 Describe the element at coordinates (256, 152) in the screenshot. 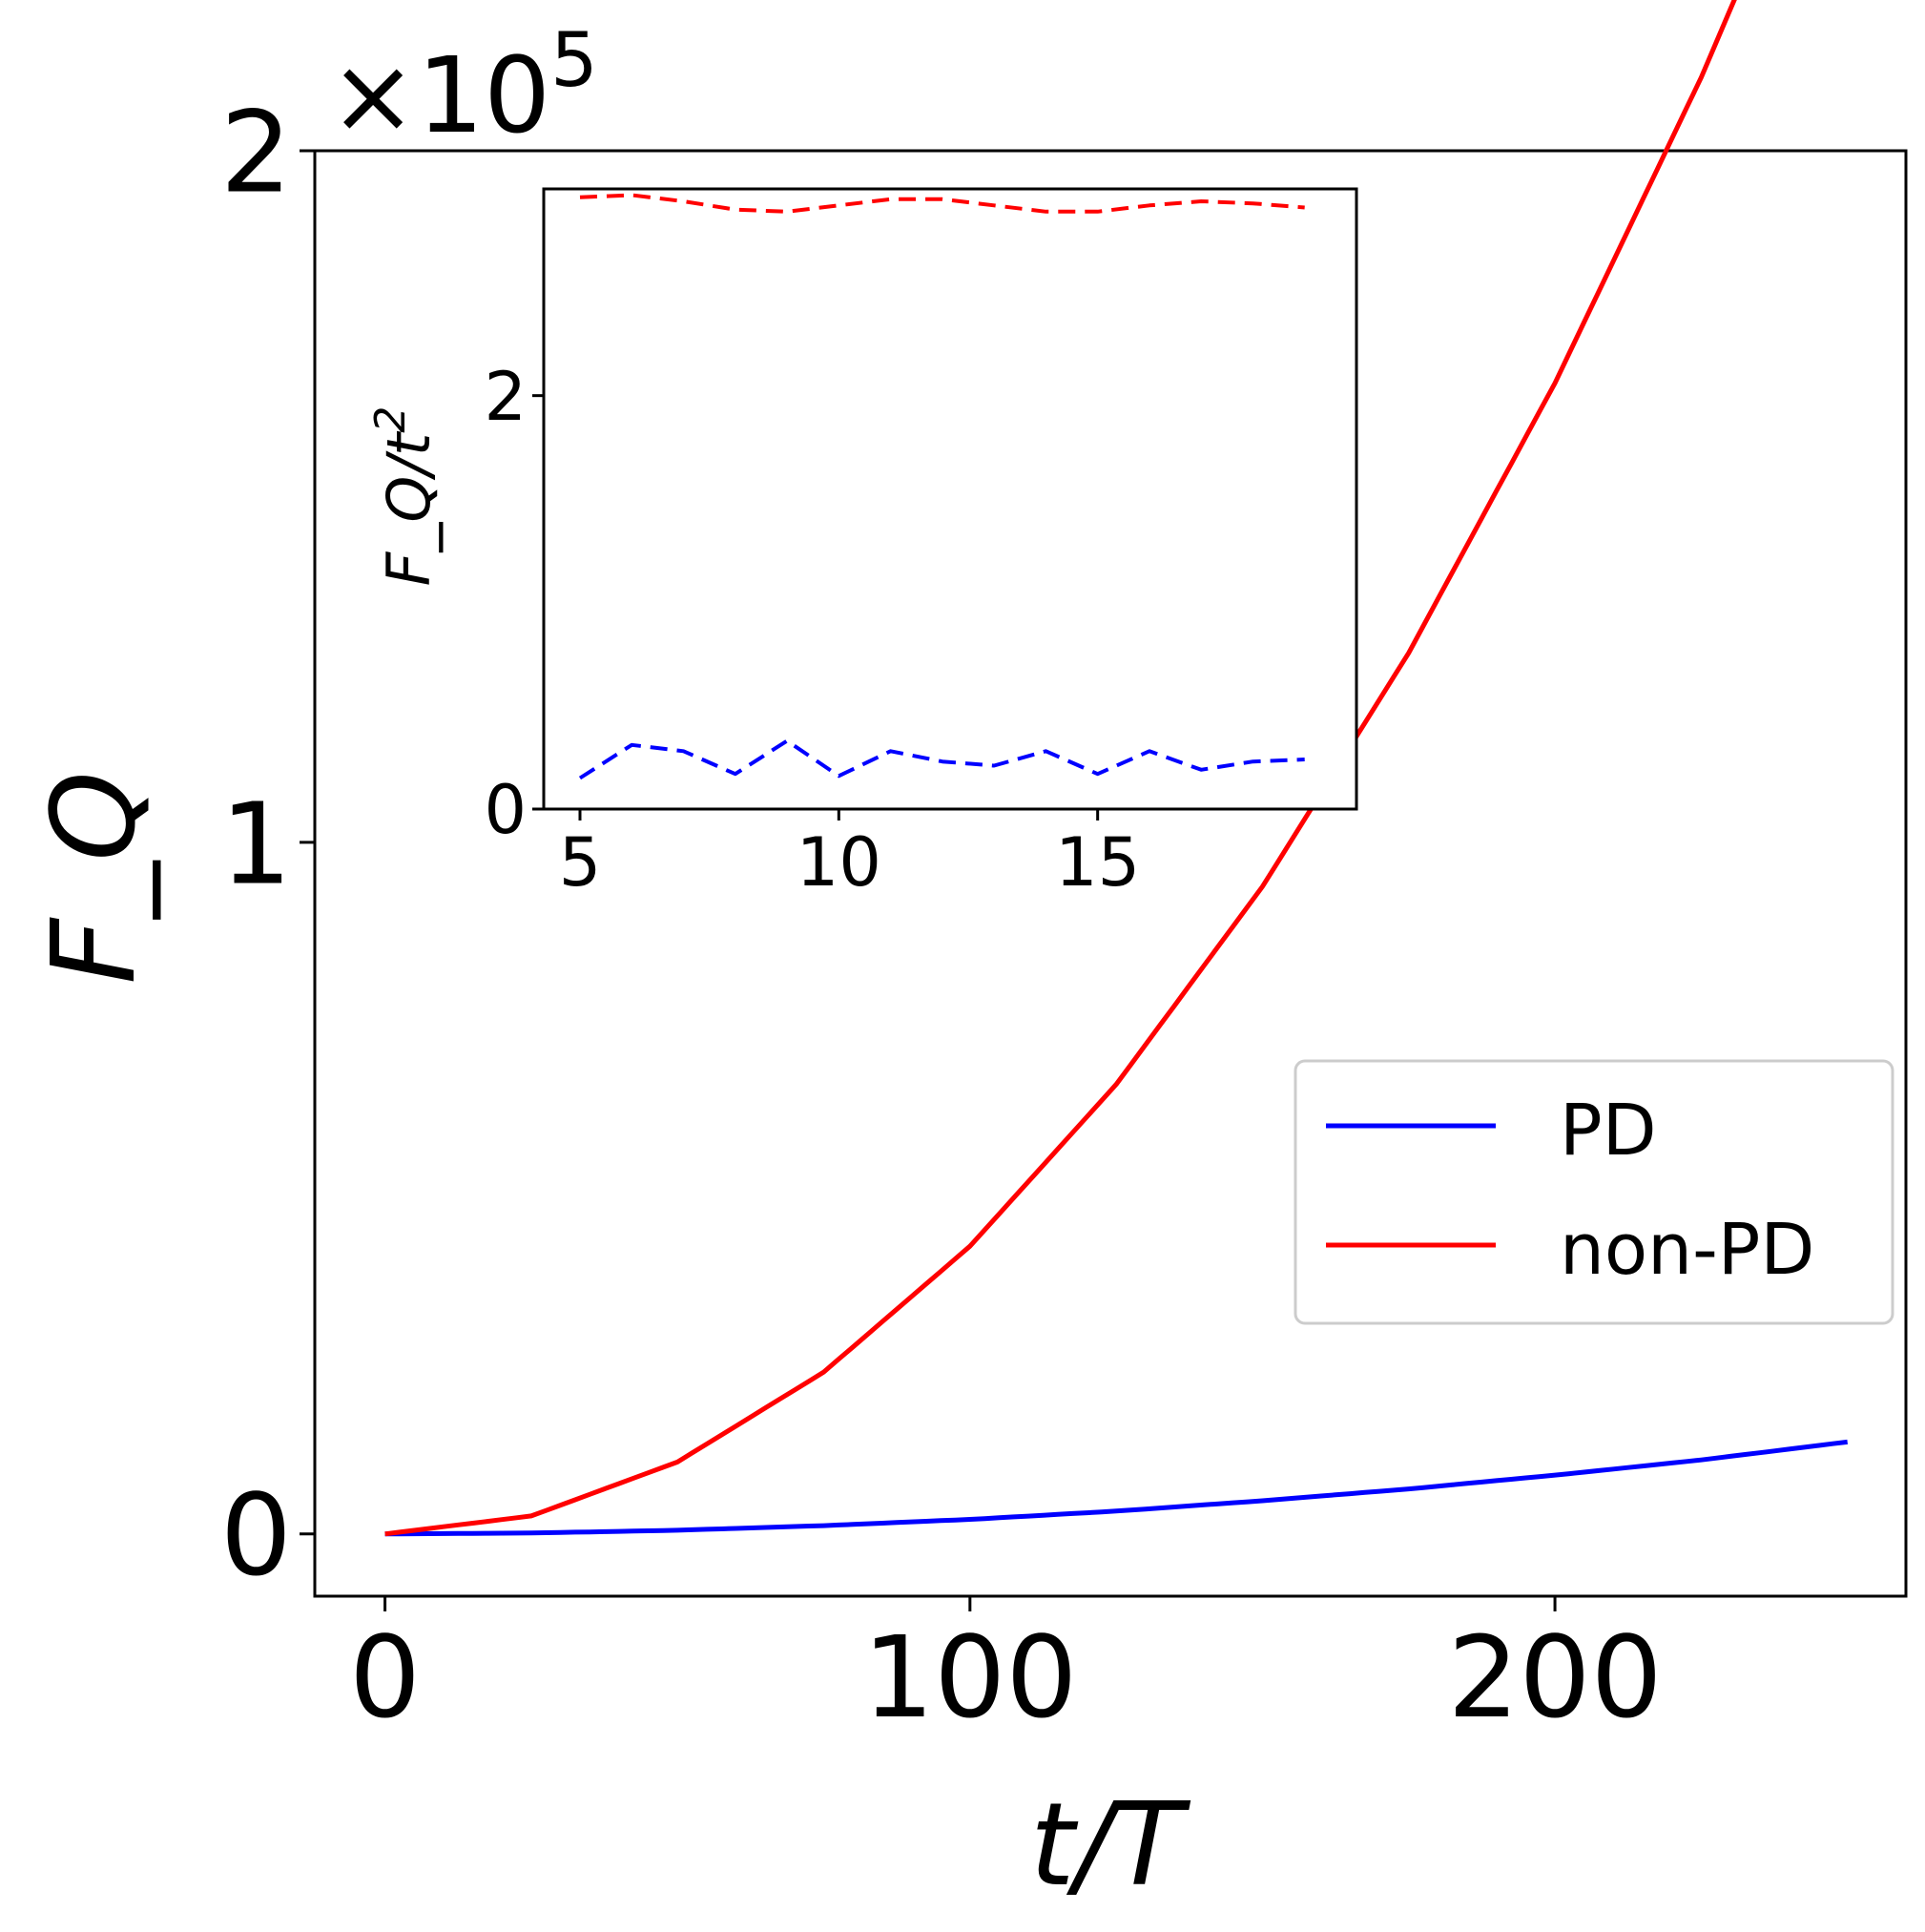

I see `main-y-tick-label: 2` at that location.